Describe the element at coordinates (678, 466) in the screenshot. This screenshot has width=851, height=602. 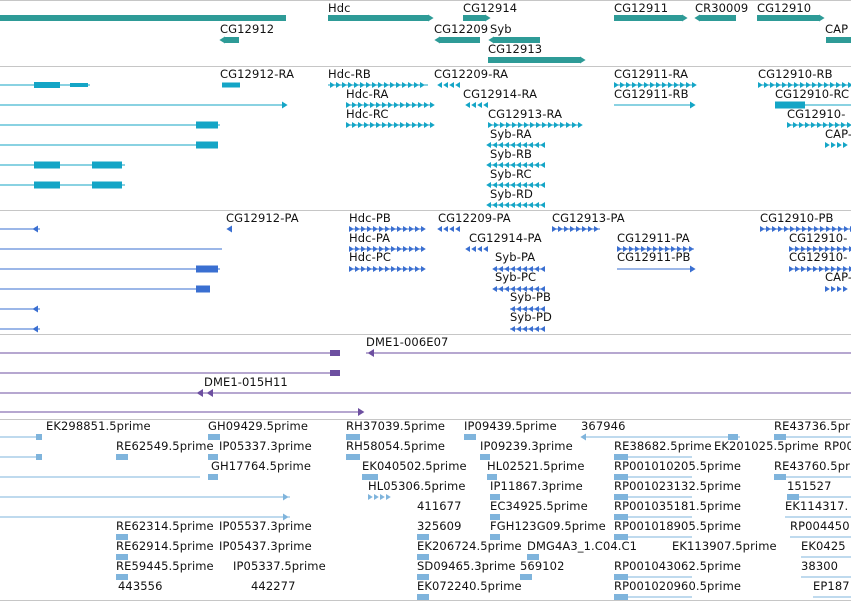
I see `est-label: RP001010205.5prime` at that location.